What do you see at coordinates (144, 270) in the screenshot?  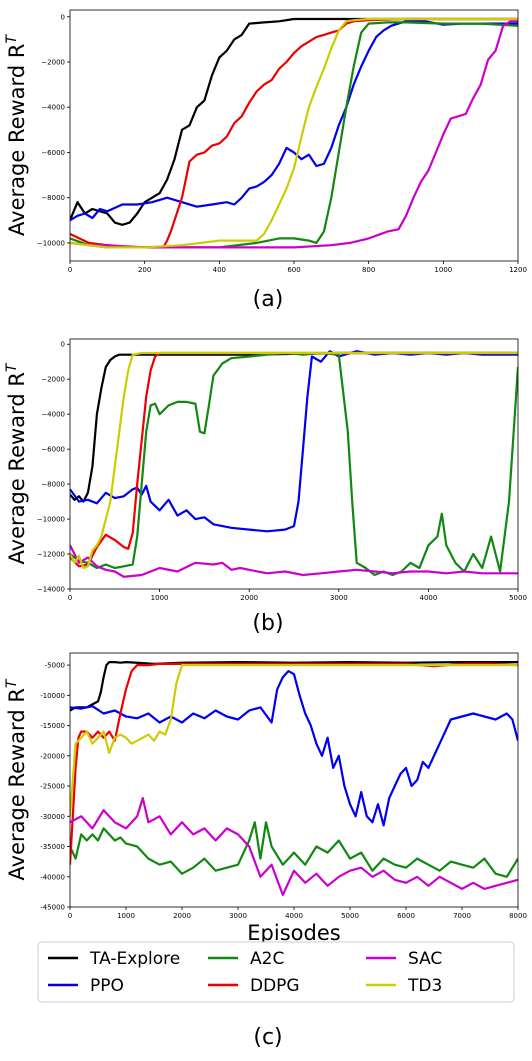 I see `x-tick-label: 200` at bounding box center [144, 270].